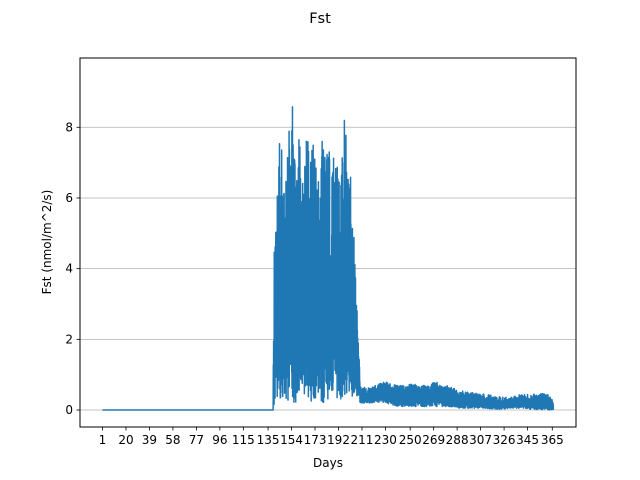  Describe the element at coordinates (219, 440) in the screenshot. I see `x-tick-label-5: 96` at that location.